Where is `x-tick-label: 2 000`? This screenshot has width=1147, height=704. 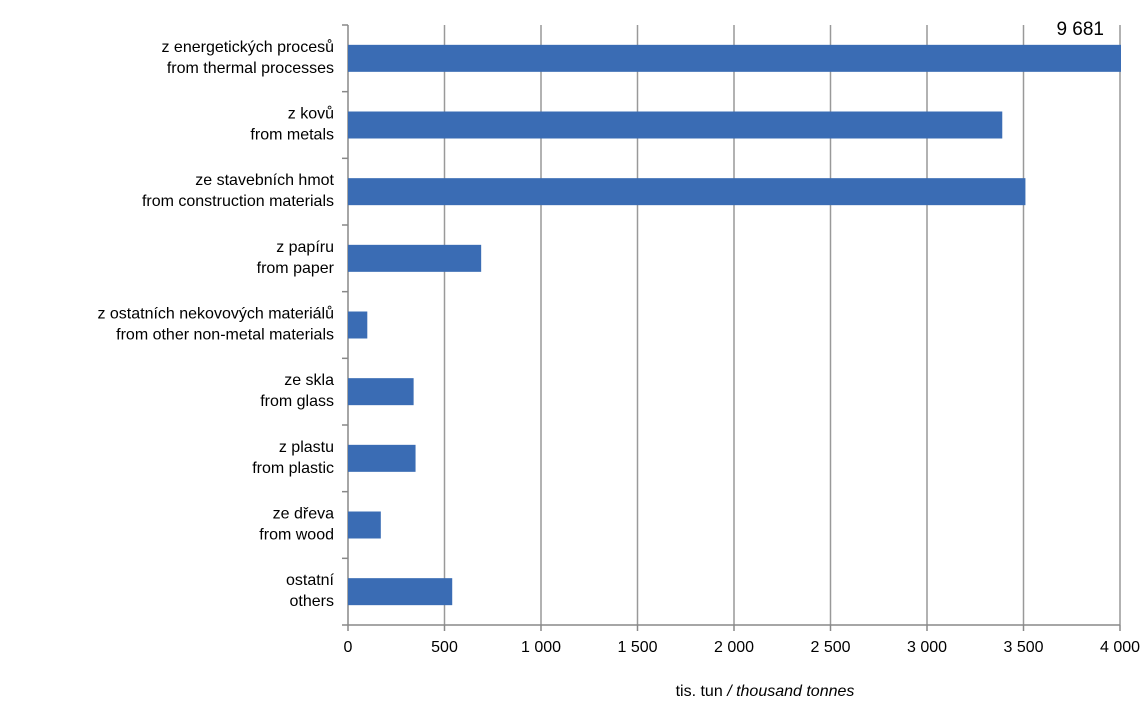
x-tick-label: 2 000 is located at coordinates (734, 647).